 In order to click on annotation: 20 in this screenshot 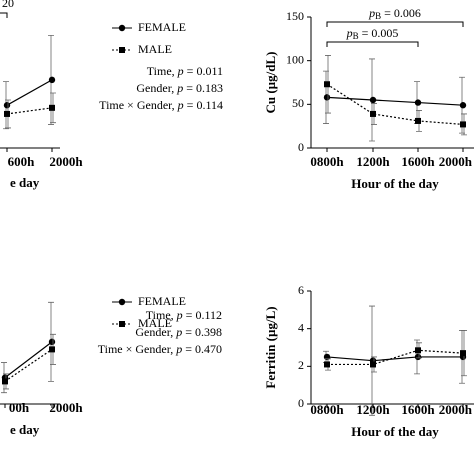, I will do `click(8, 5)`.